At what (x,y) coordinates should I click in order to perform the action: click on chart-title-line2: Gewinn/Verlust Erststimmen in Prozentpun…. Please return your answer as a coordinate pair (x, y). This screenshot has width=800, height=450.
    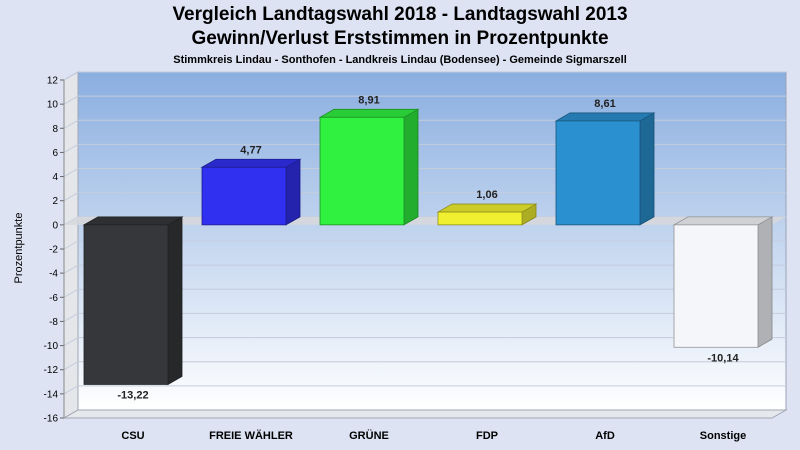
    Looking at the image, I should click on (400, 38).